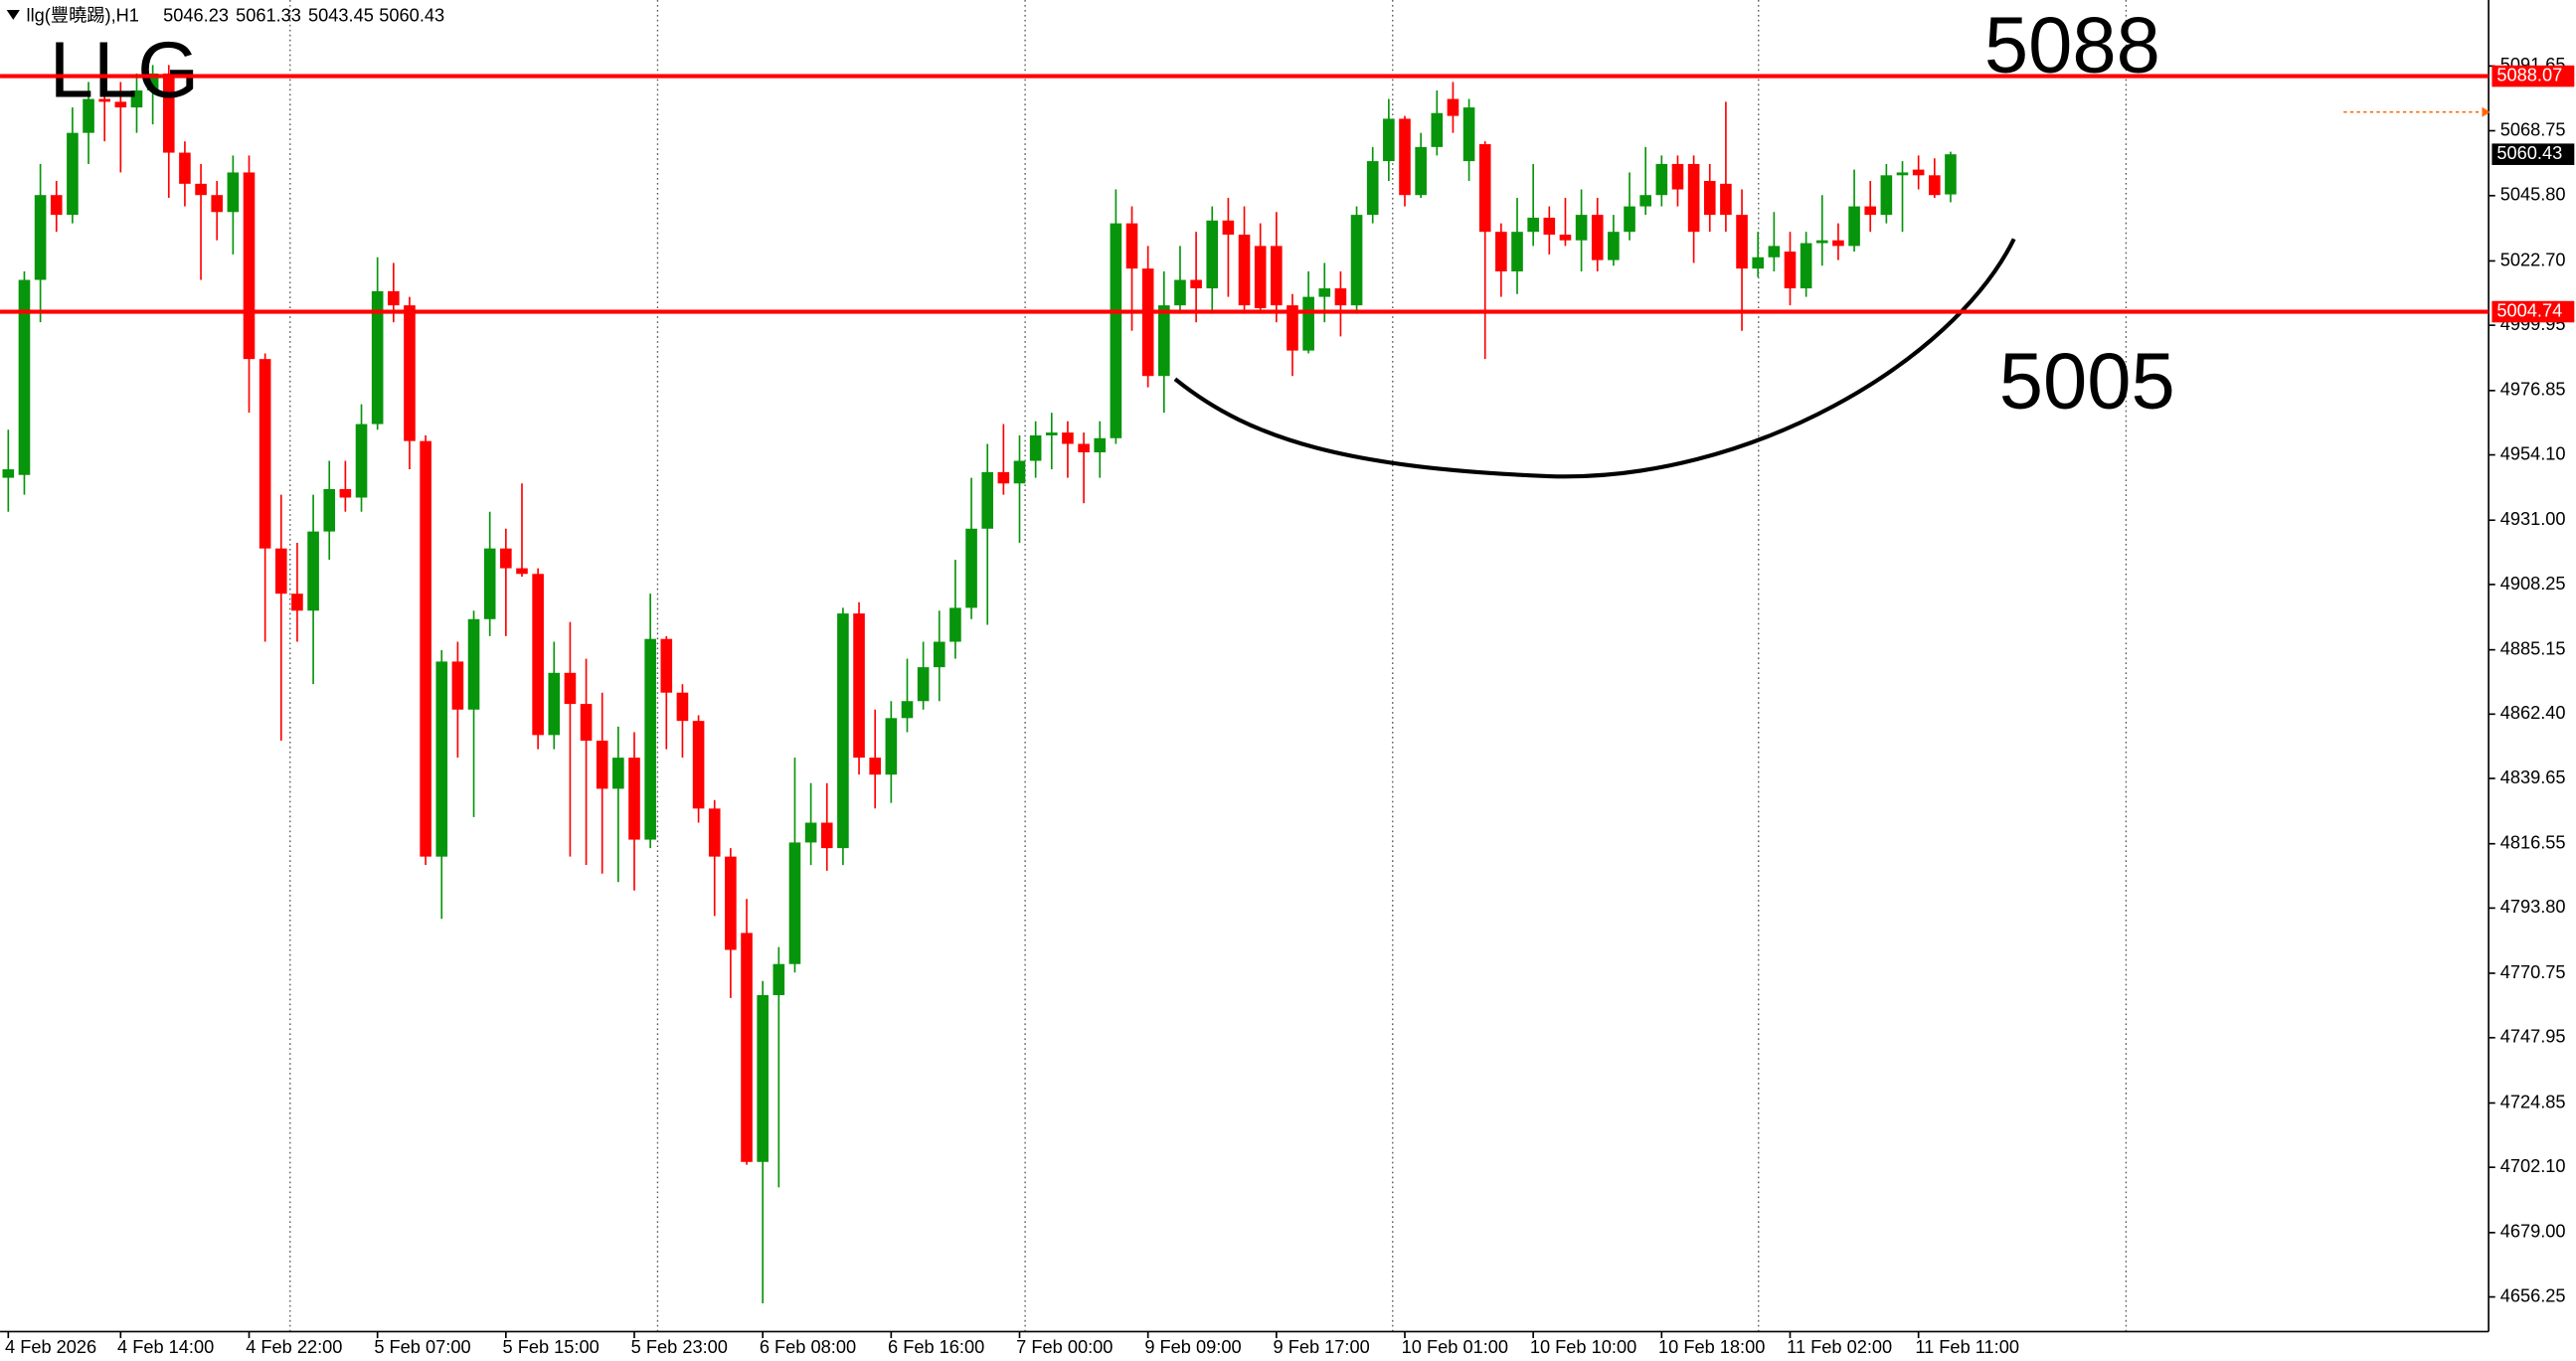  Describe the element at coordinates (2533, 971) in the screenshot. I see `y-tick-label: 4770.75` at that location.